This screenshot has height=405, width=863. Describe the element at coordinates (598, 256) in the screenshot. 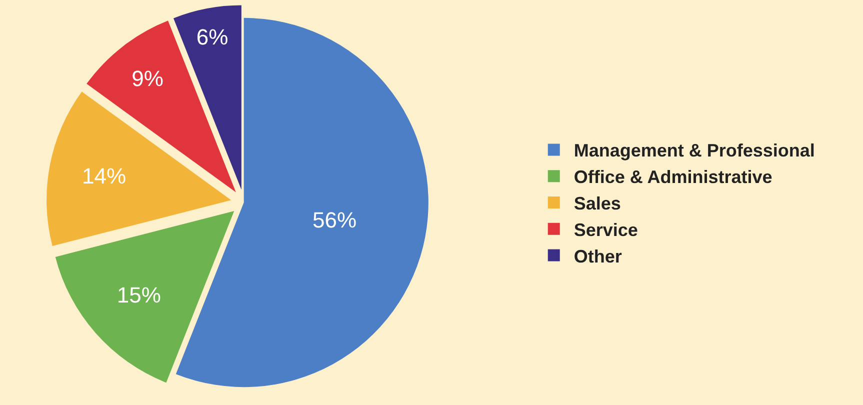

I see `legend-label: Other` at that location.